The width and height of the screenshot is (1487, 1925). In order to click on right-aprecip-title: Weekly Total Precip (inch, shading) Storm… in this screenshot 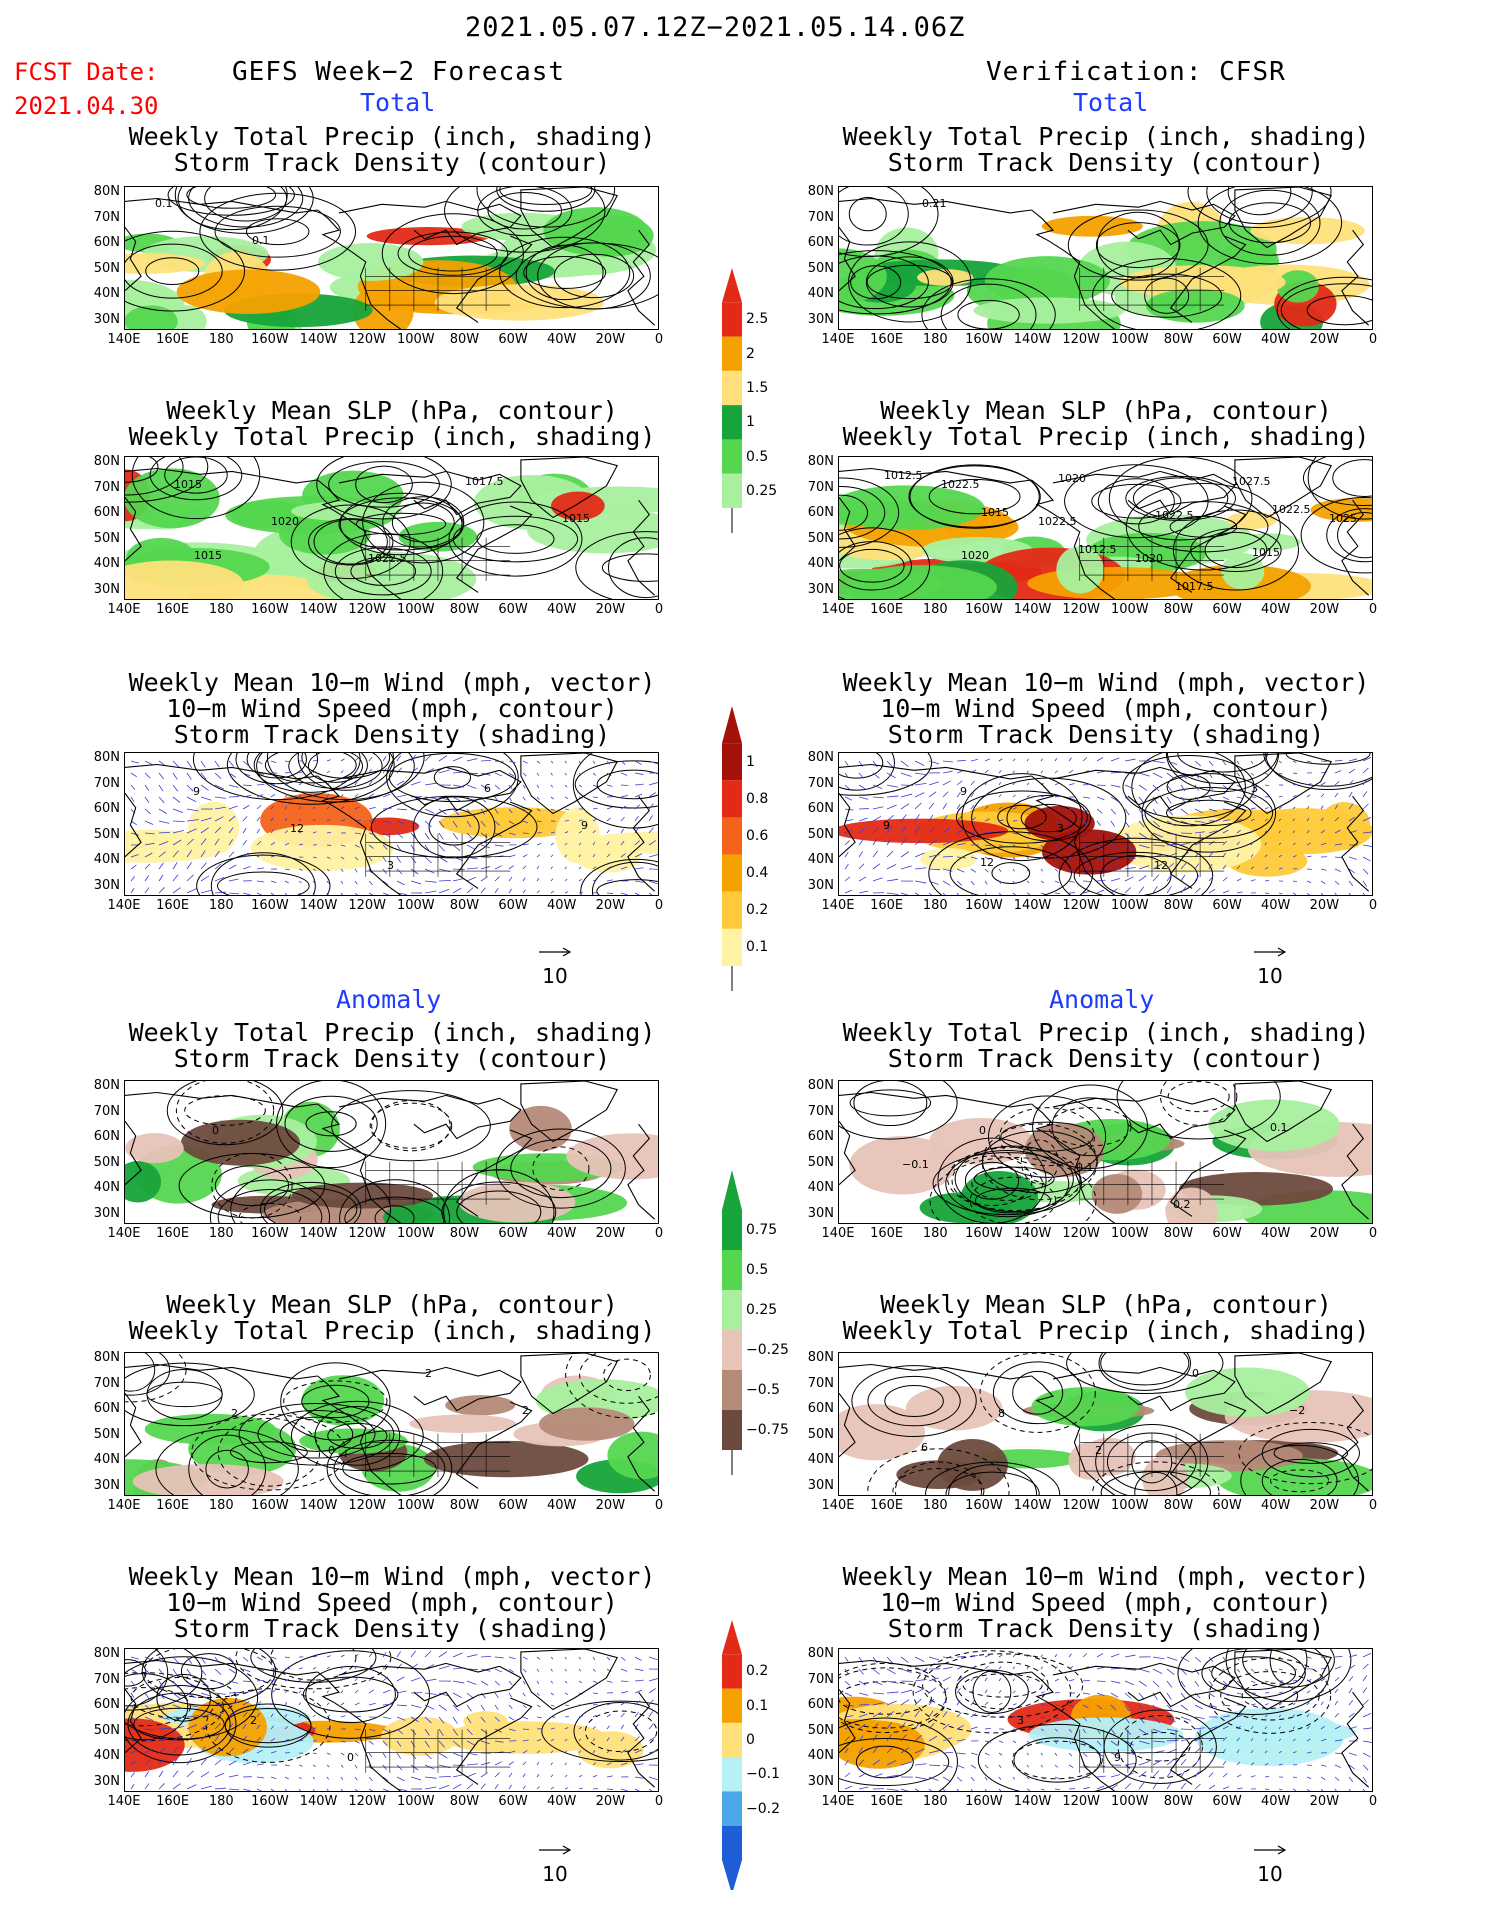, I will do `click(1106, 1046)`.